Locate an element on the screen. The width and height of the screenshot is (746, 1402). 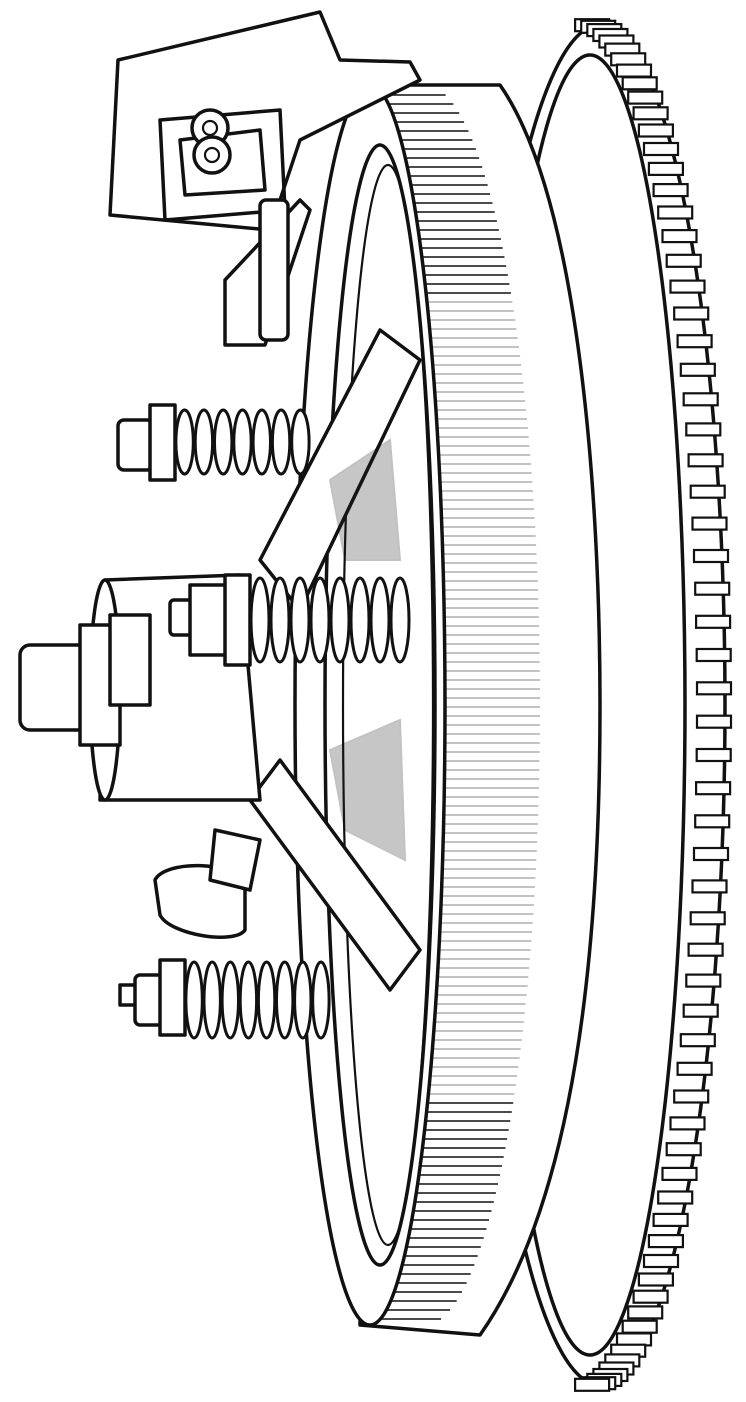
cup-fitting is located at coordinates (207, 883).